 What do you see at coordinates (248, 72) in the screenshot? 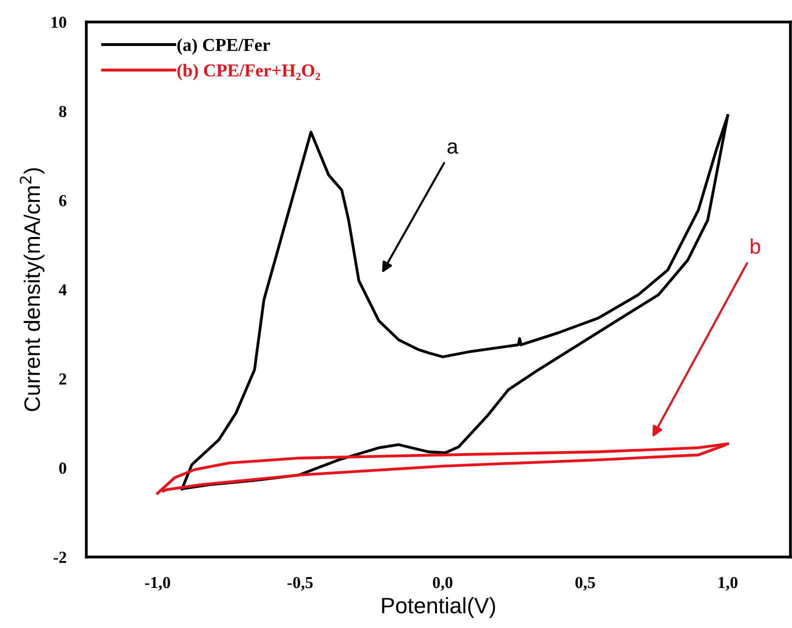
I see `legend-label: (b) CPE/Fer+H₂O₂` at bounding box center [248, 72].